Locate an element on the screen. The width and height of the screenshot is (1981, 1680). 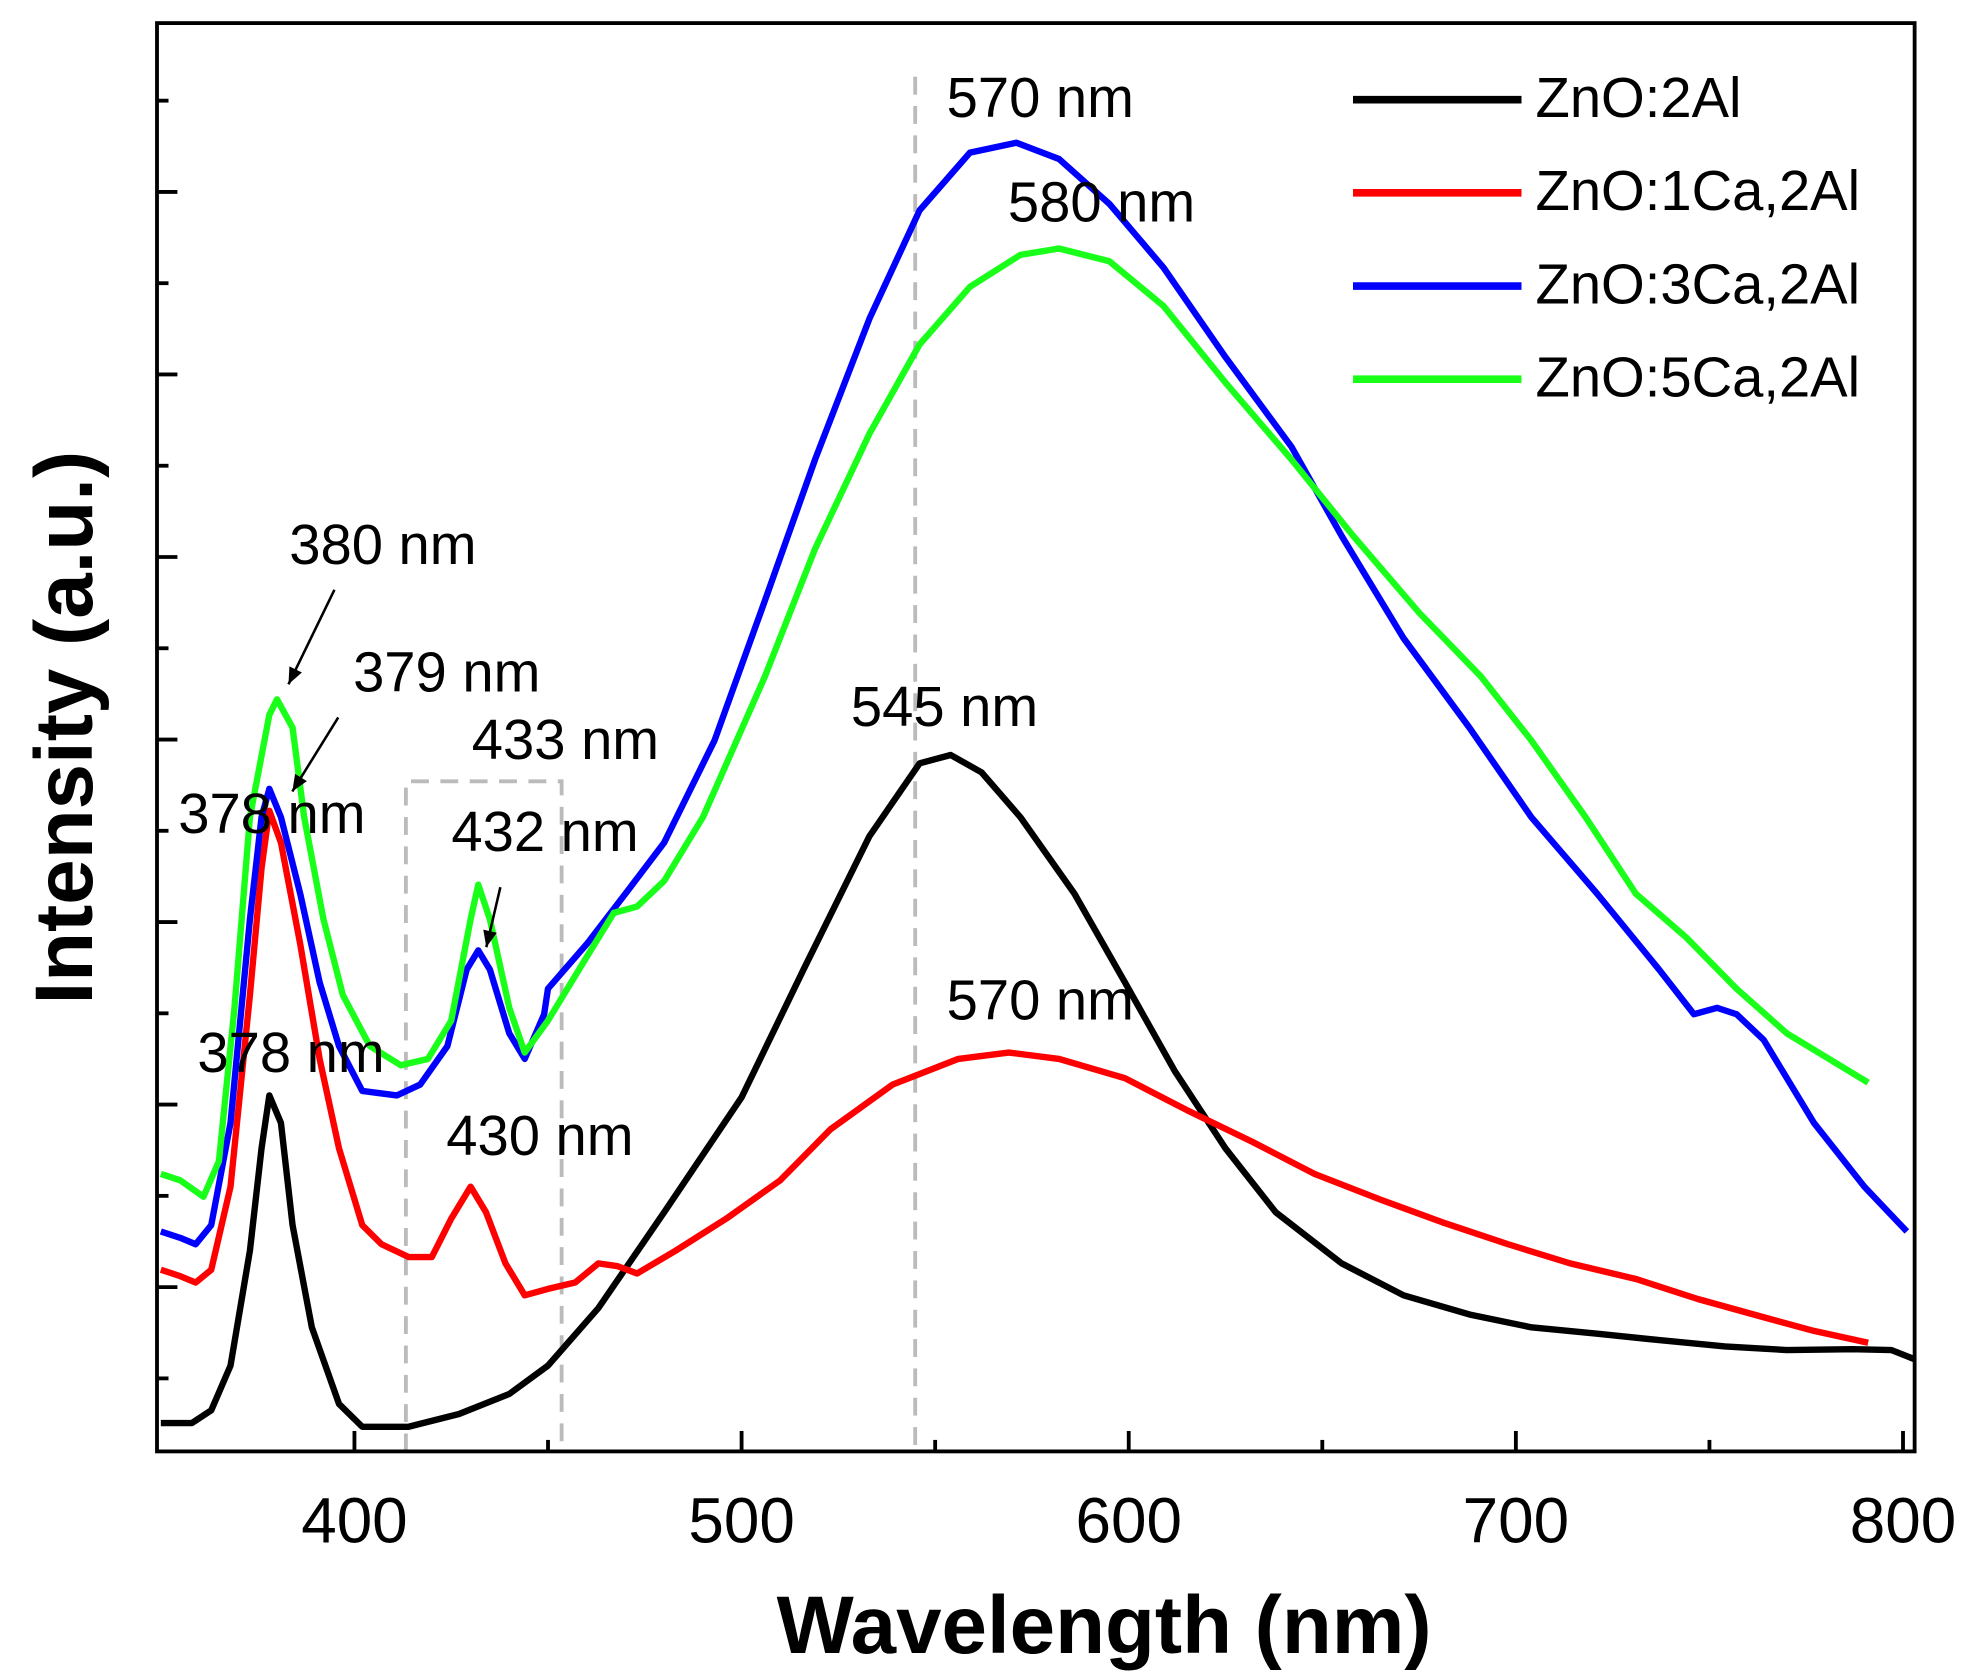
x-tick-label: 500 is located at coordinates (741, 1520).